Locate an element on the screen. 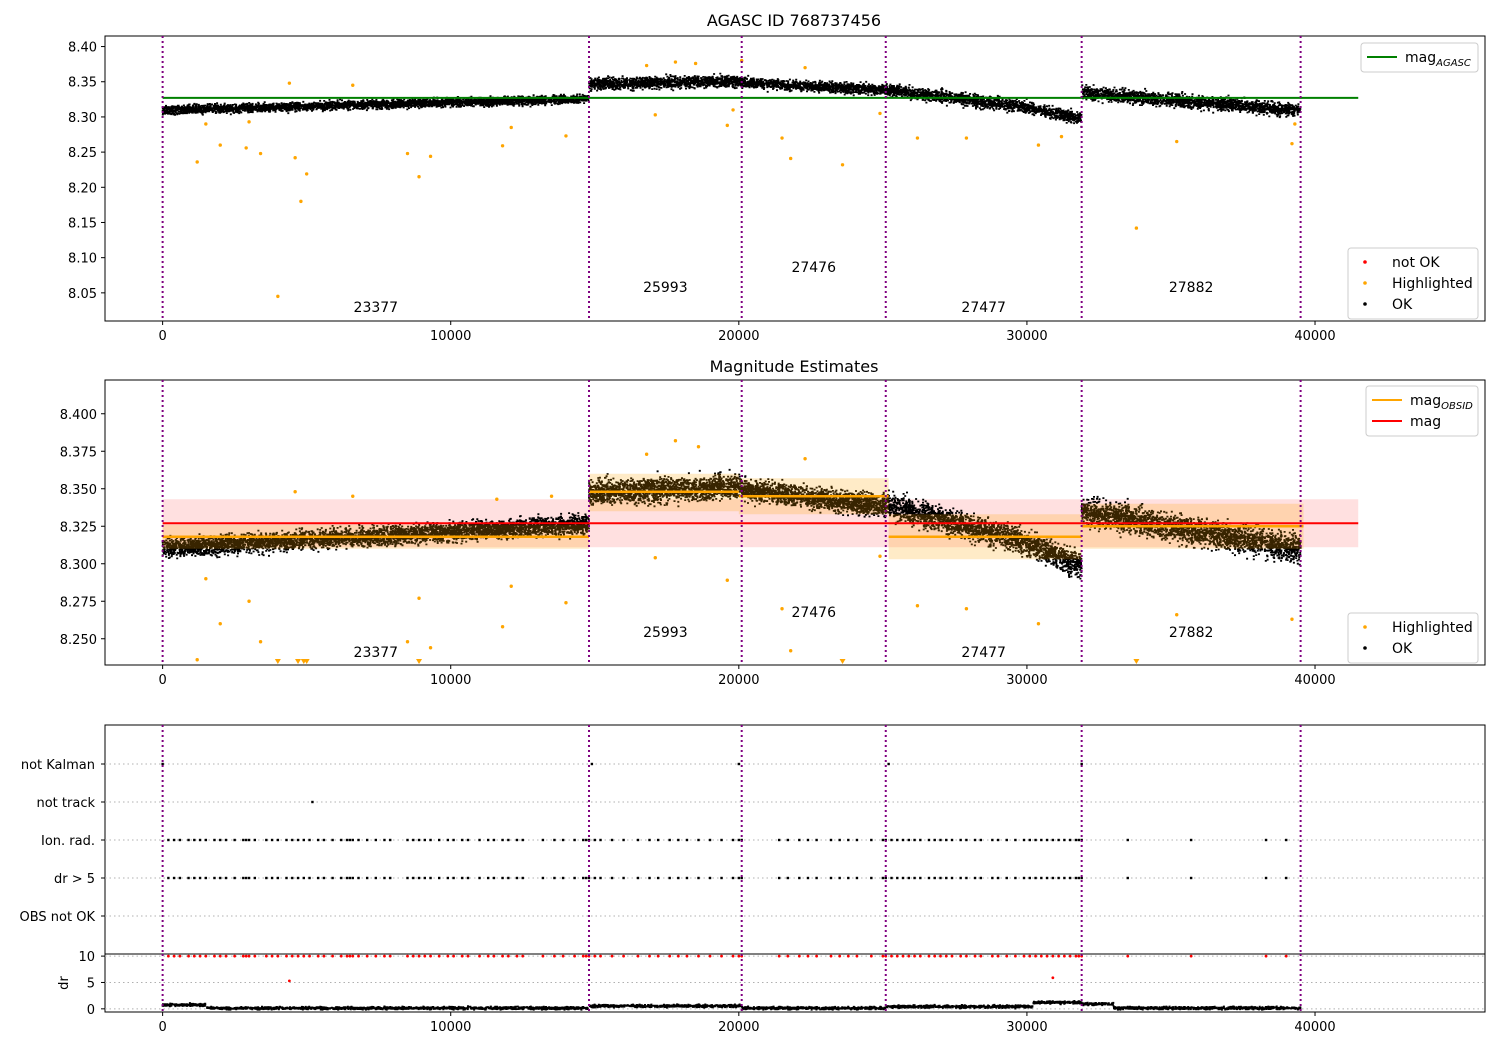 The height and width of the screenshot is (1050, 1500). agasc-xtick-label: 30000 is located at coordinates (1026, 336).